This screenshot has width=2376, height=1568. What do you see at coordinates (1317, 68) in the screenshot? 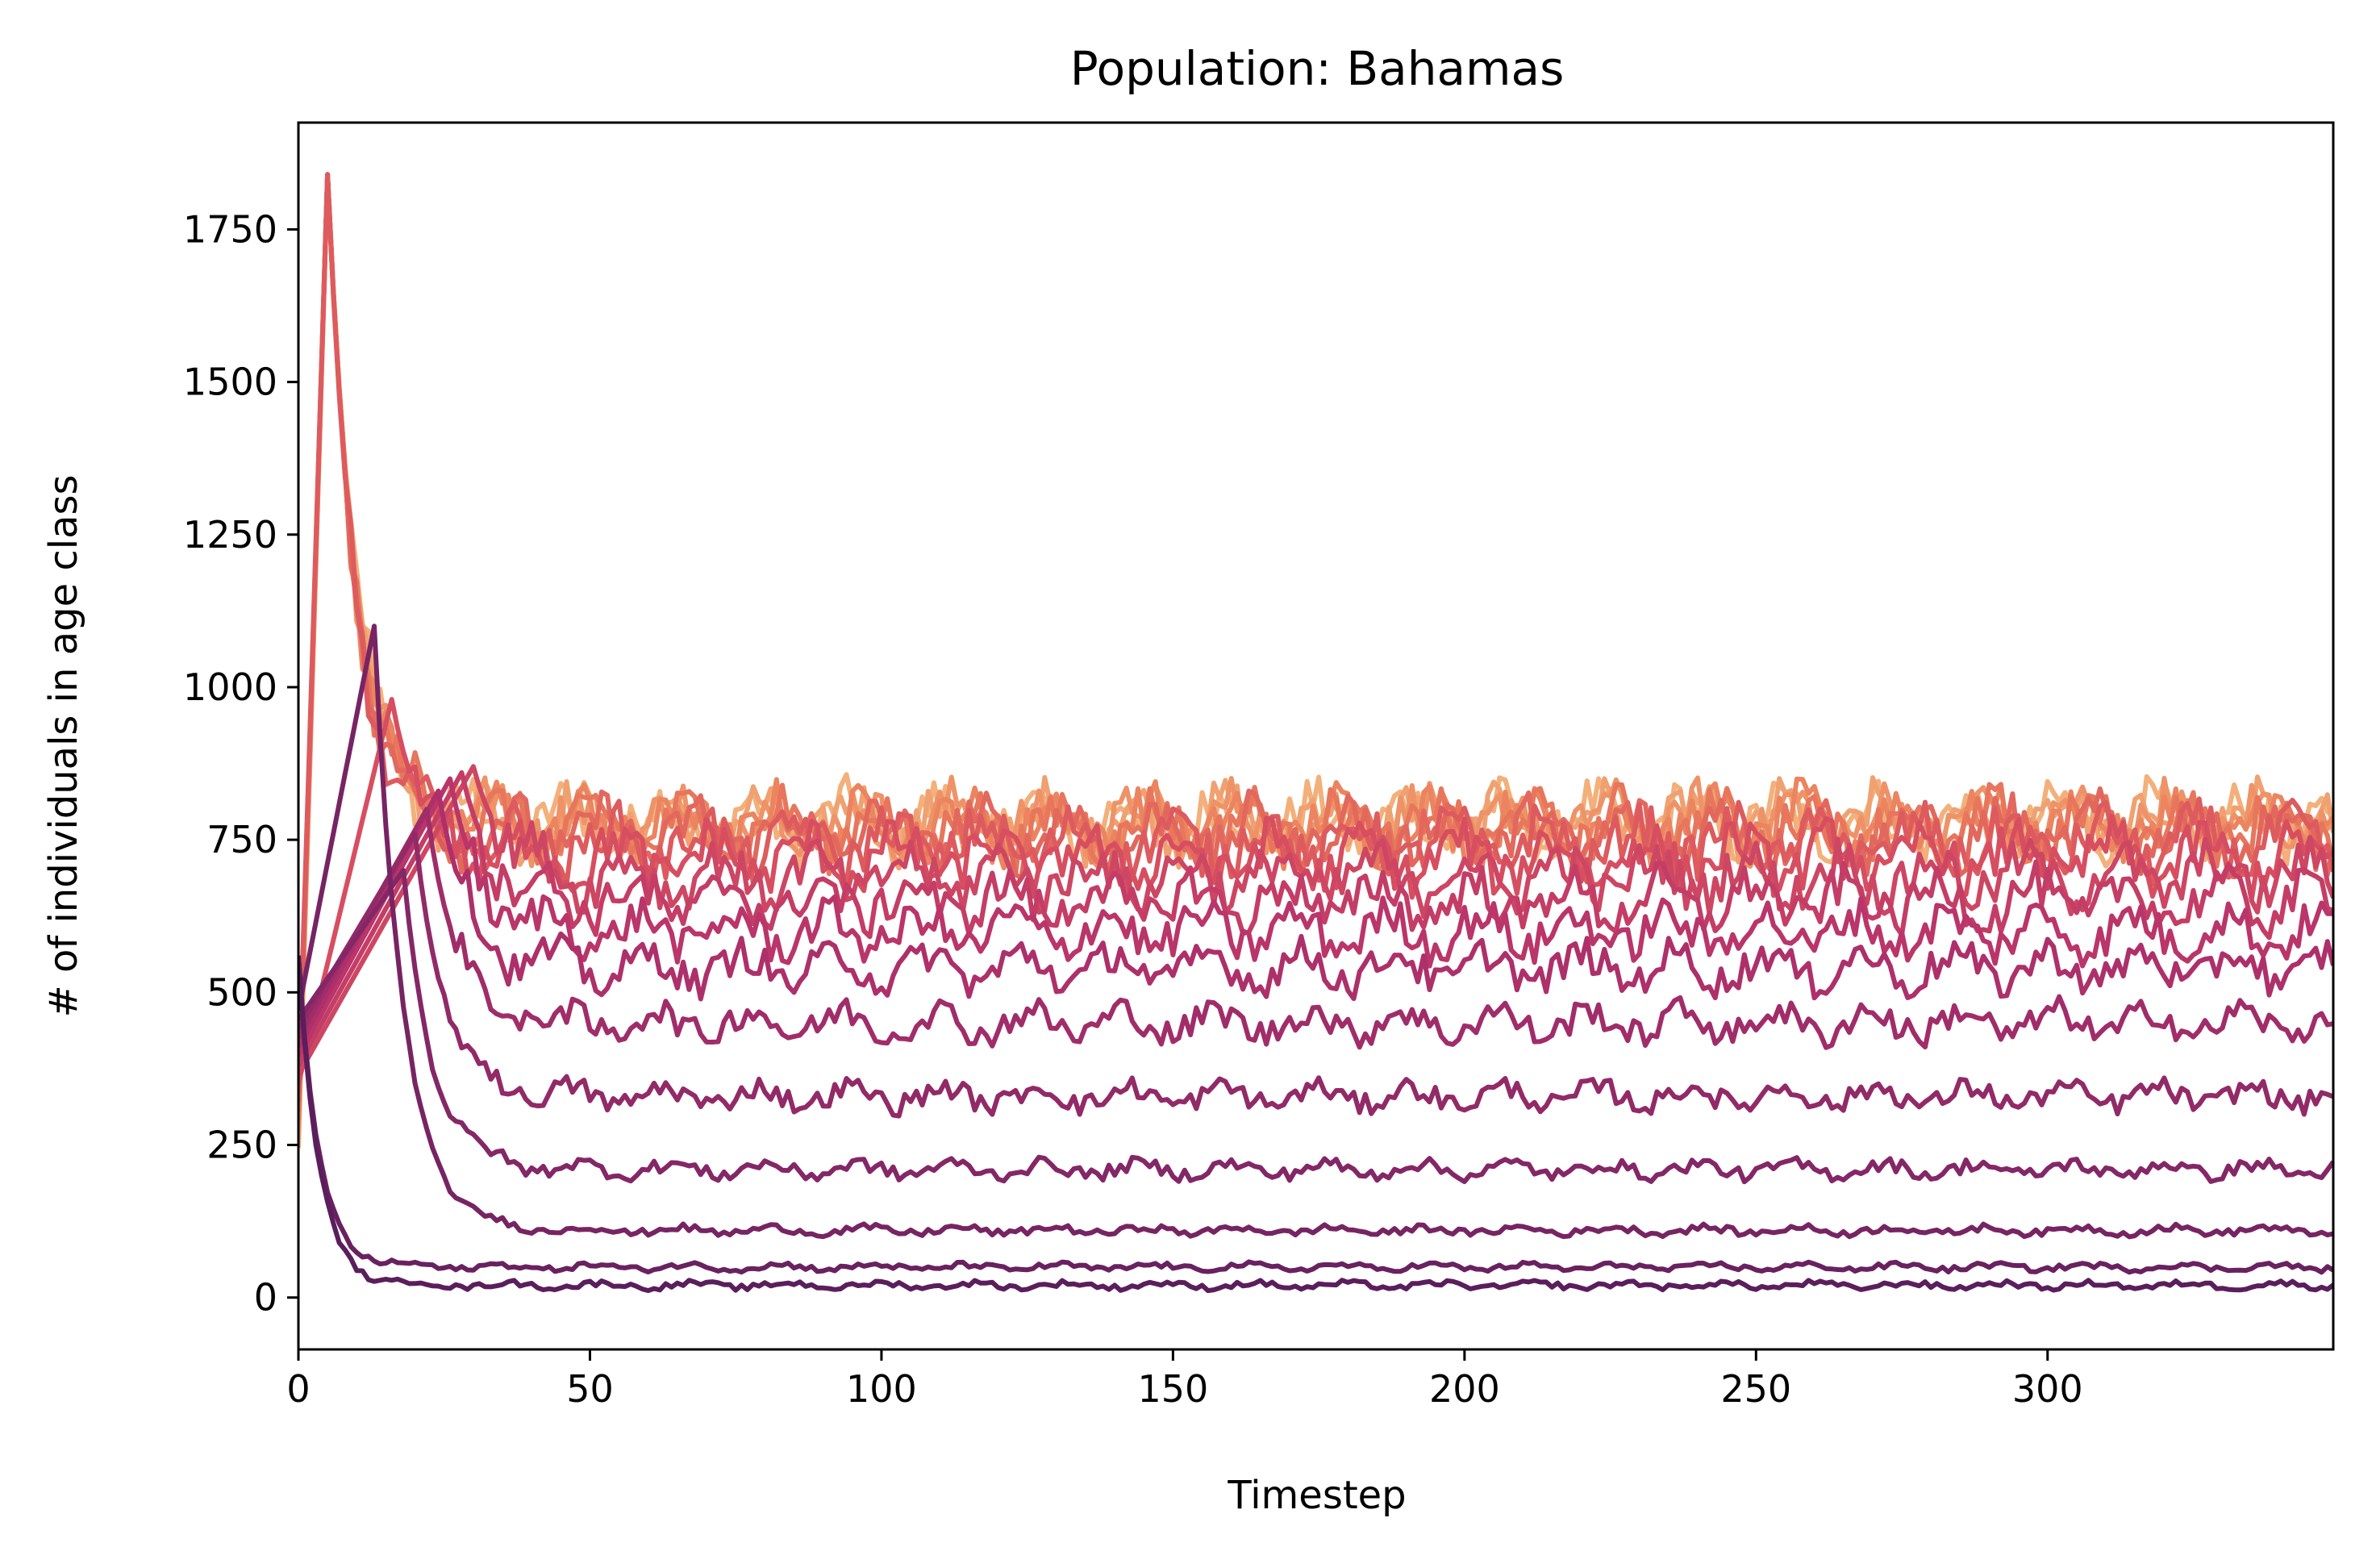
I see `chart-title: Population: Bahamas` at bounding box center [1317, 68].